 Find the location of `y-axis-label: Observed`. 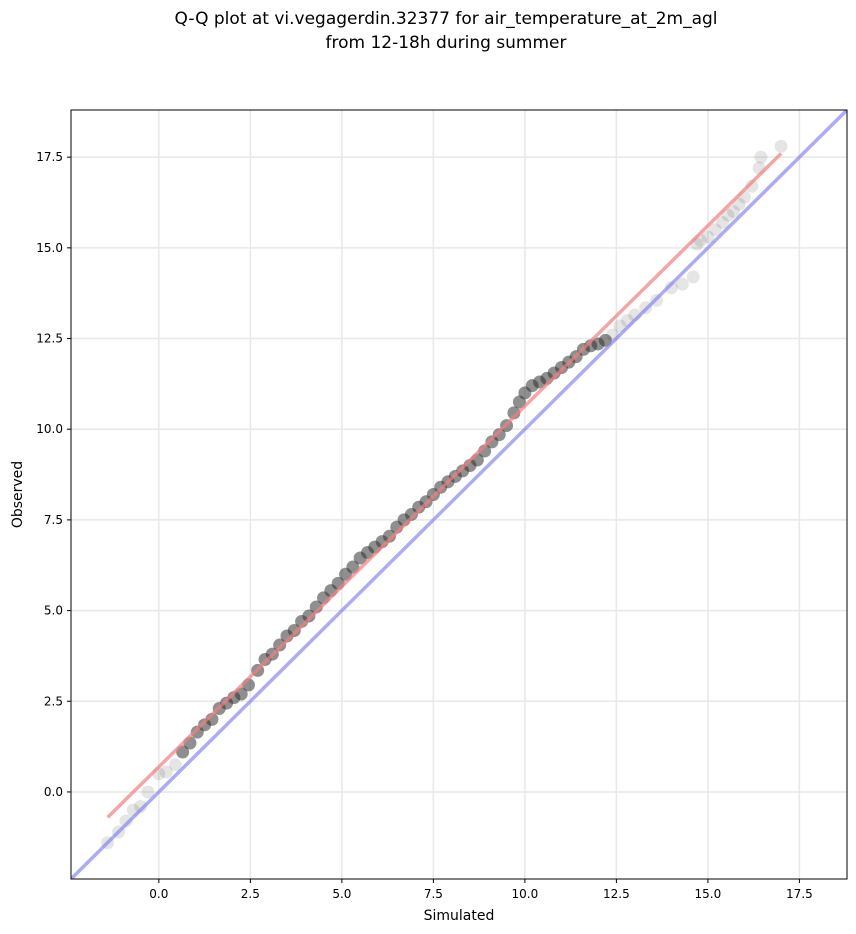

y-axis-label: Observed is located at coordinates (18, 494).